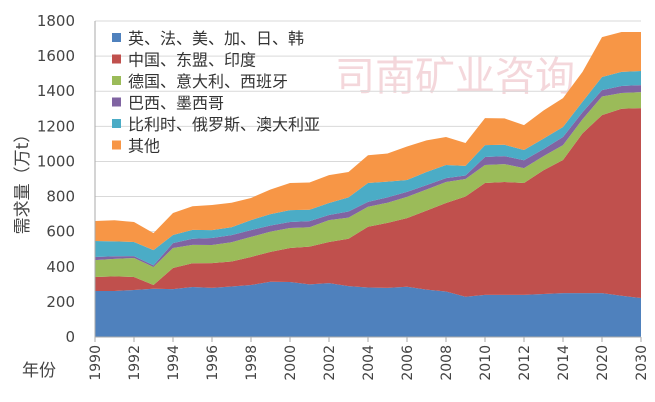  Describe the element at coordinates (208, 81) in the screenshot. I see `legend-label: 德国、意大利、西班牙` at that location.